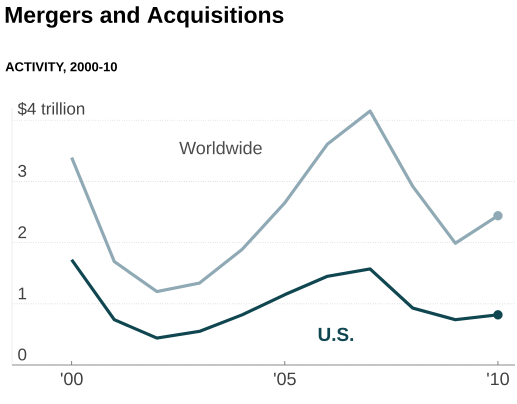  I want to click on y-tick-label: 0, so click(22, 354).